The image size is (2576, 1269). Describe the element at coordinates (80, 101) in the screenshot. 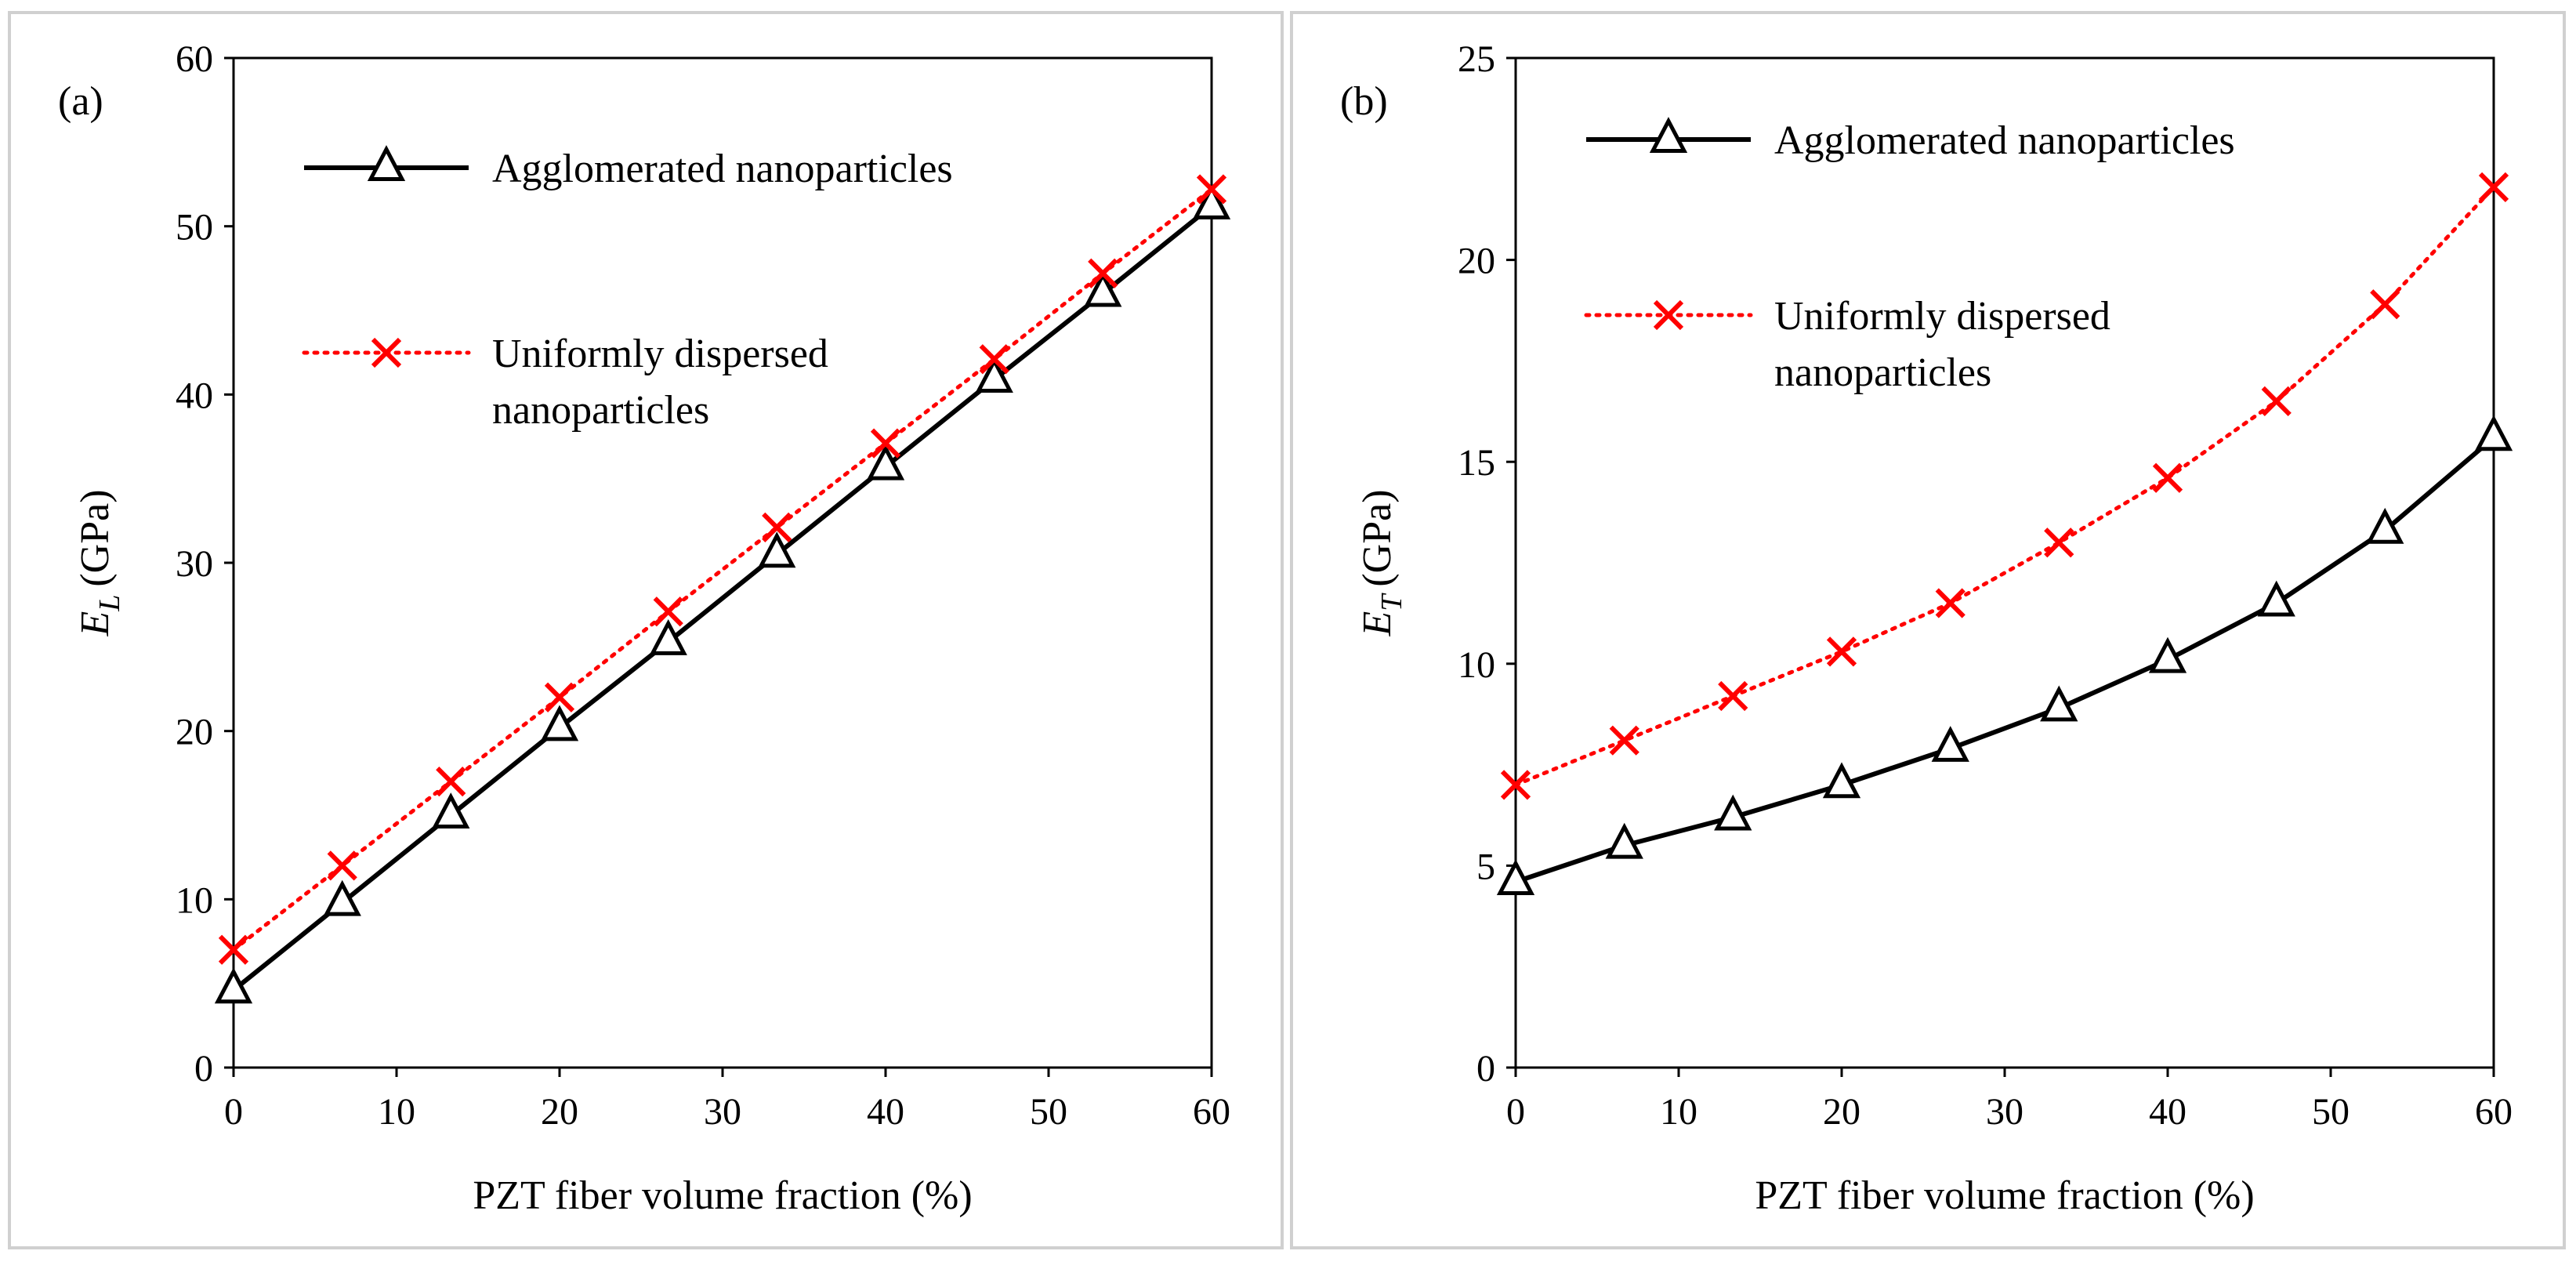

I see `panel-label: (a)` at that location.